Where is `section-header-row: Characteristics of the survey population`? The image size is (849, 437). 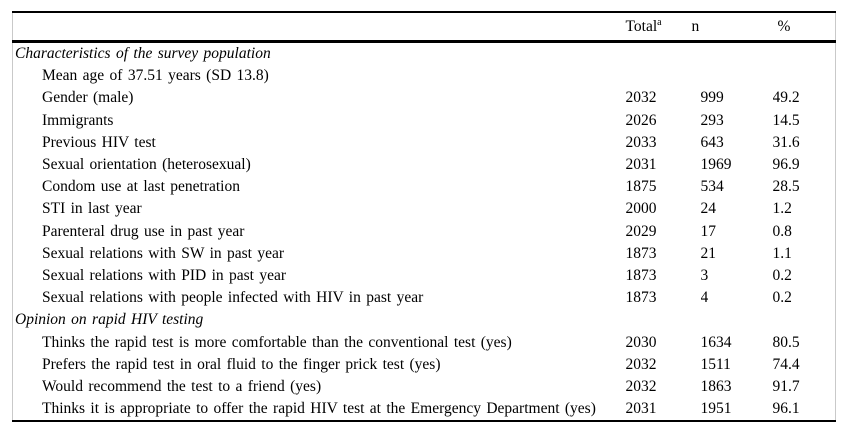 section-header-row: Characteristics of the survey population is located at coordinates (424, 54).